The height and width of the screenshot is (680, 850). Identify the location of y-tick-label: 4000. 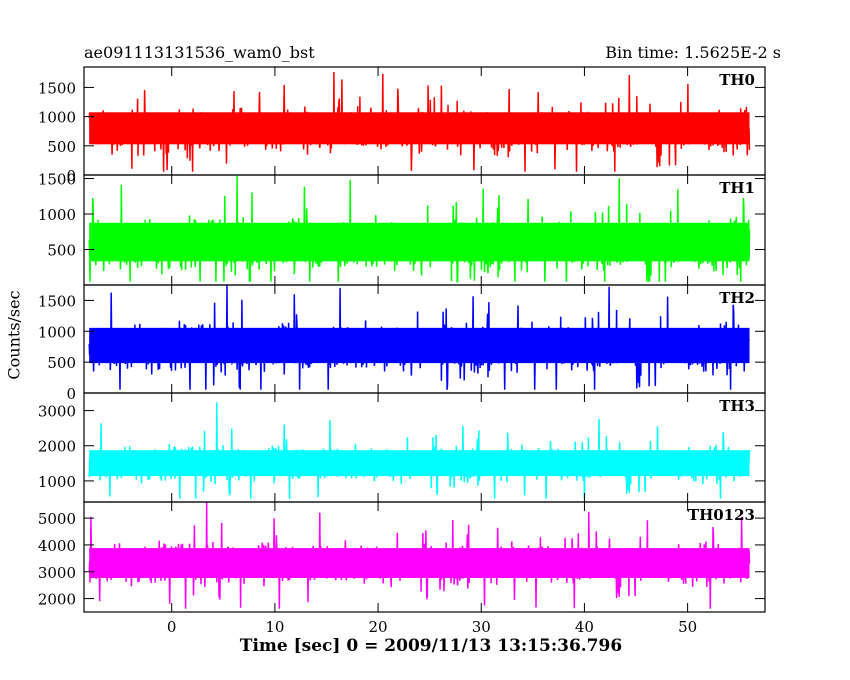
(57, 546).